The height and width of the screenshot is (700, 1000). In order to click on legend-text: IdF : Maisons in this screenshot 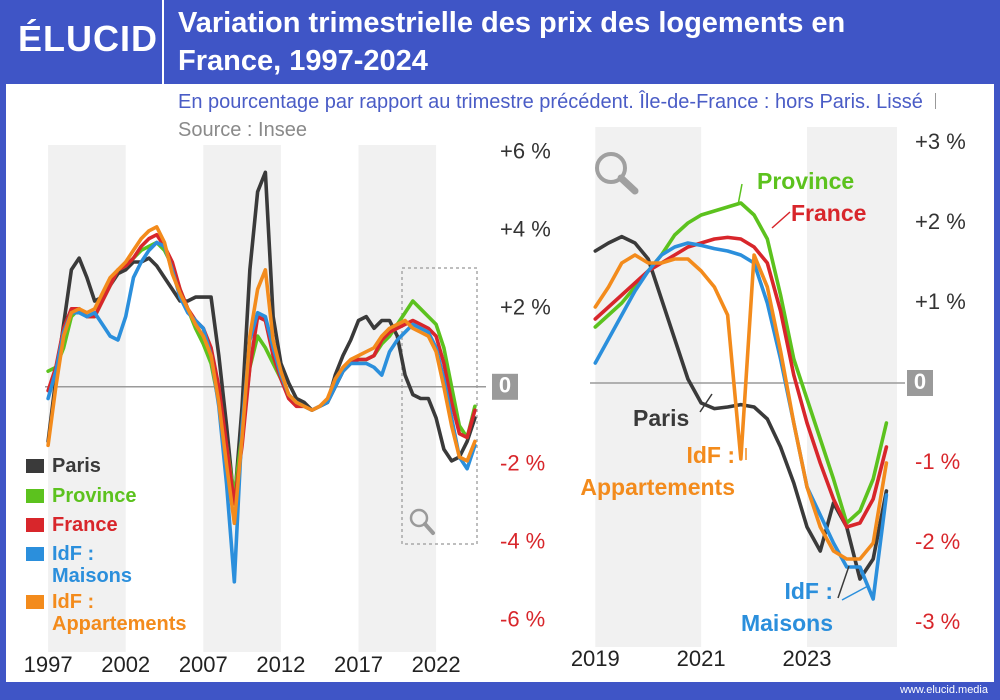, I will do `click(92, 565)`.